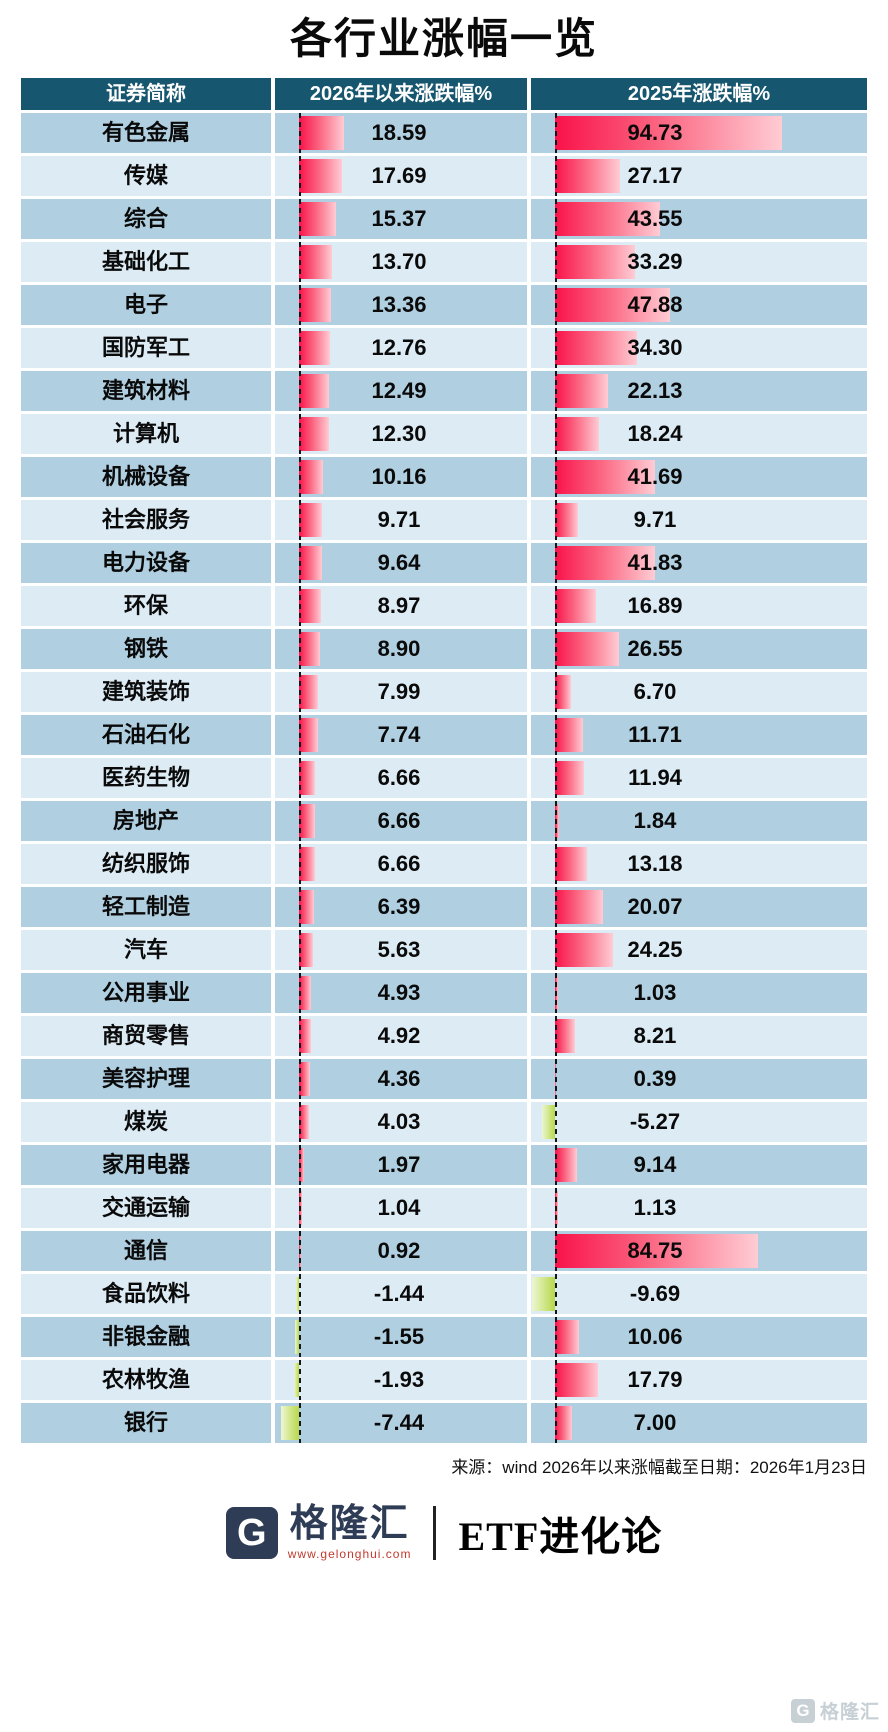 This screenshot has width=888, height=1732. Describe the element at coordinates (699, 864) in the screenshot. I see `bar-cell-2025: 13.18` at that location.